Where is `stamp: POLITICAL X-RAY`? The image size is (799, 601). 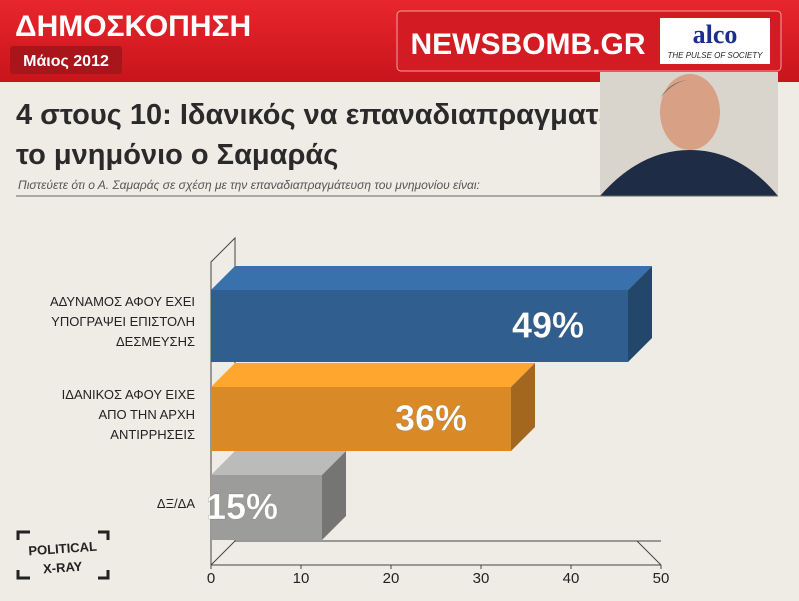 stamp: POLITICAL X-RAY is located at coordinates (63, 555).